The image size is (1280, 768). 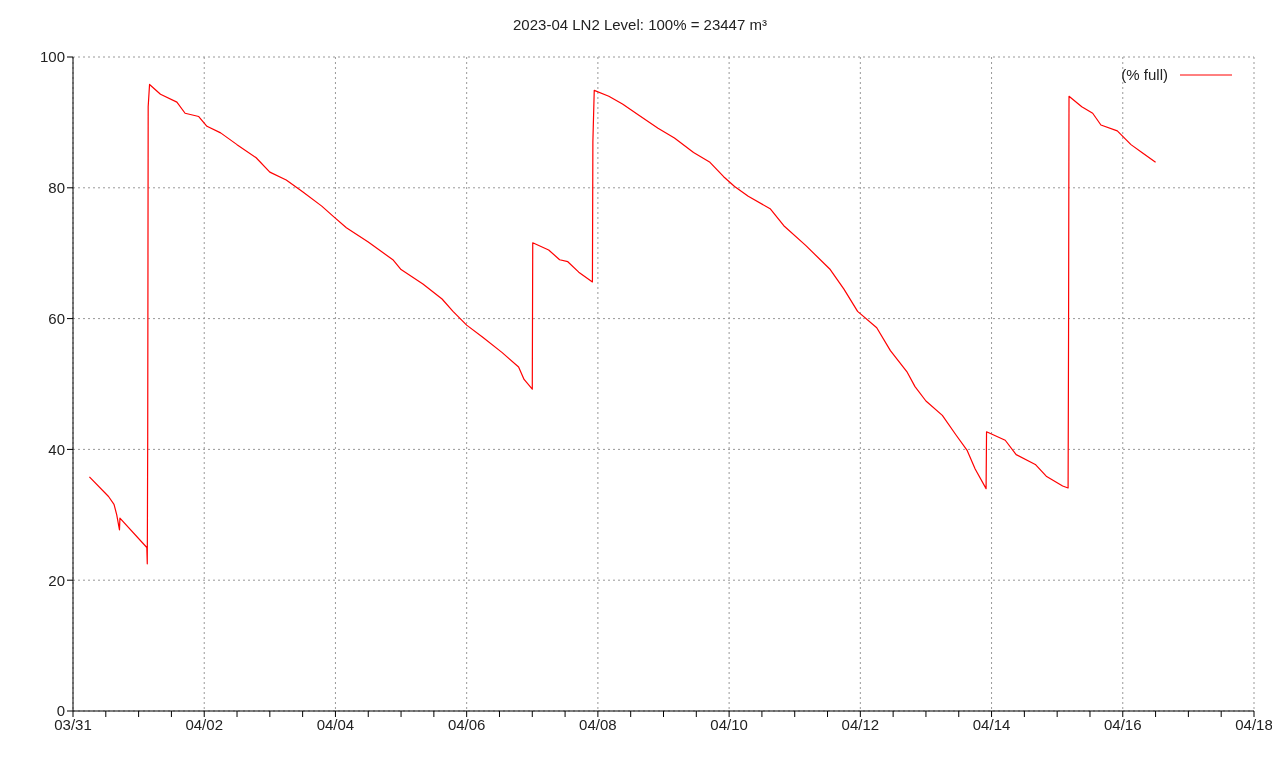 What do you see at coordinates (56, 580) in the screenshot?
I see `y-tick-label: 20` at bounding box center [56, 580].